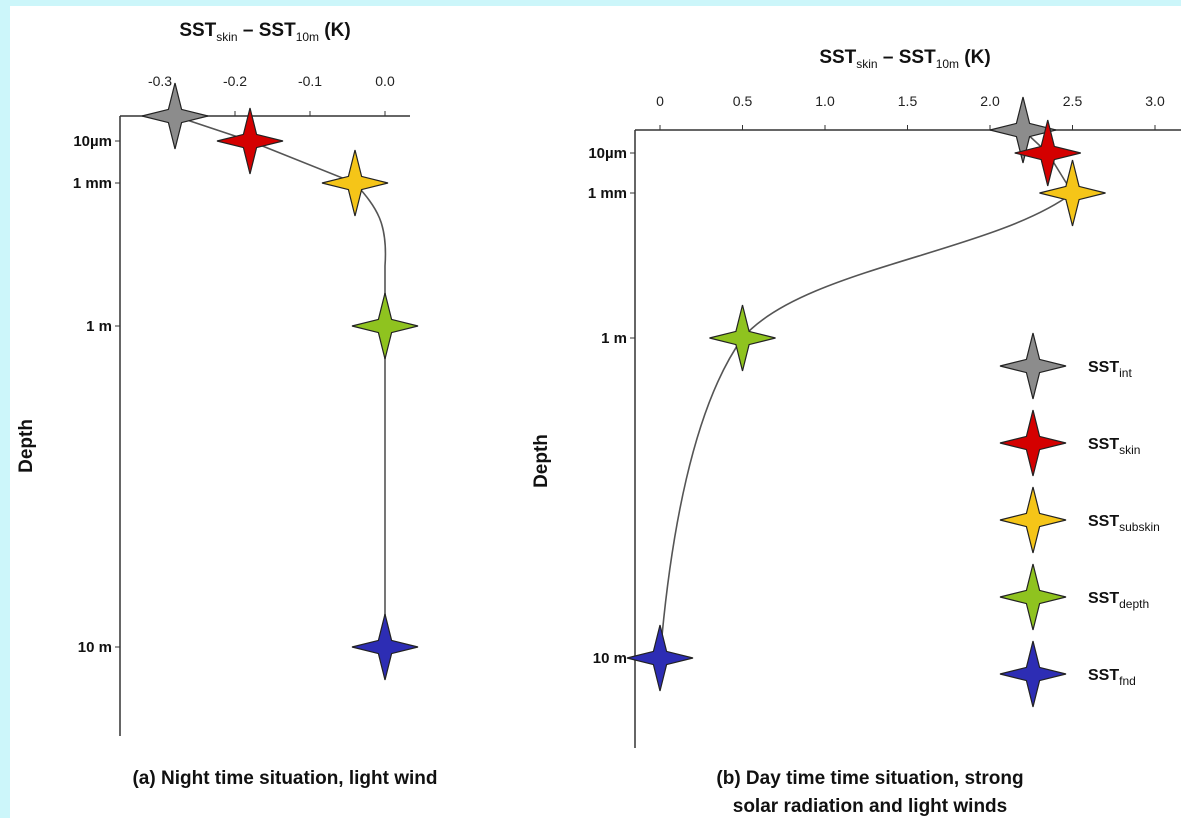  What do you see at coordinates (385, 81) in the screenshot?
I see `x-tick-label: 0.0` at bounding box center [385, 81].